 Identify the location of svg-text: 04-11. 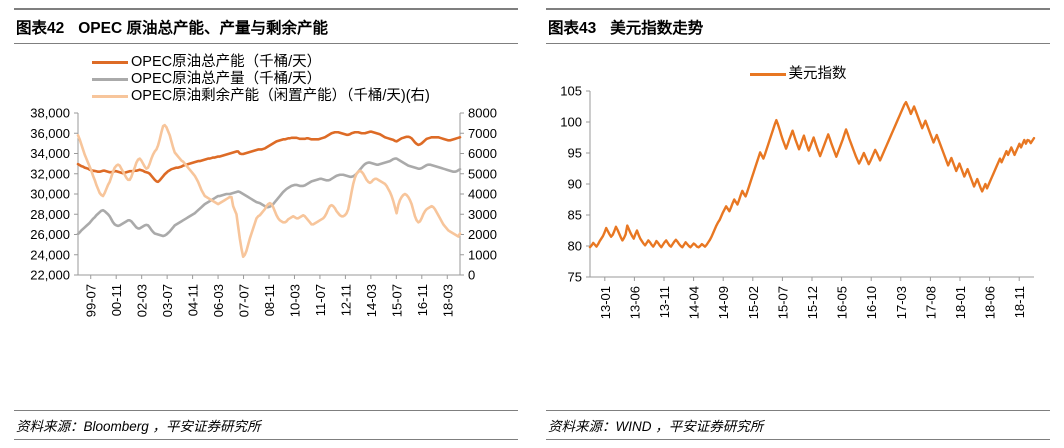
(193, 300).